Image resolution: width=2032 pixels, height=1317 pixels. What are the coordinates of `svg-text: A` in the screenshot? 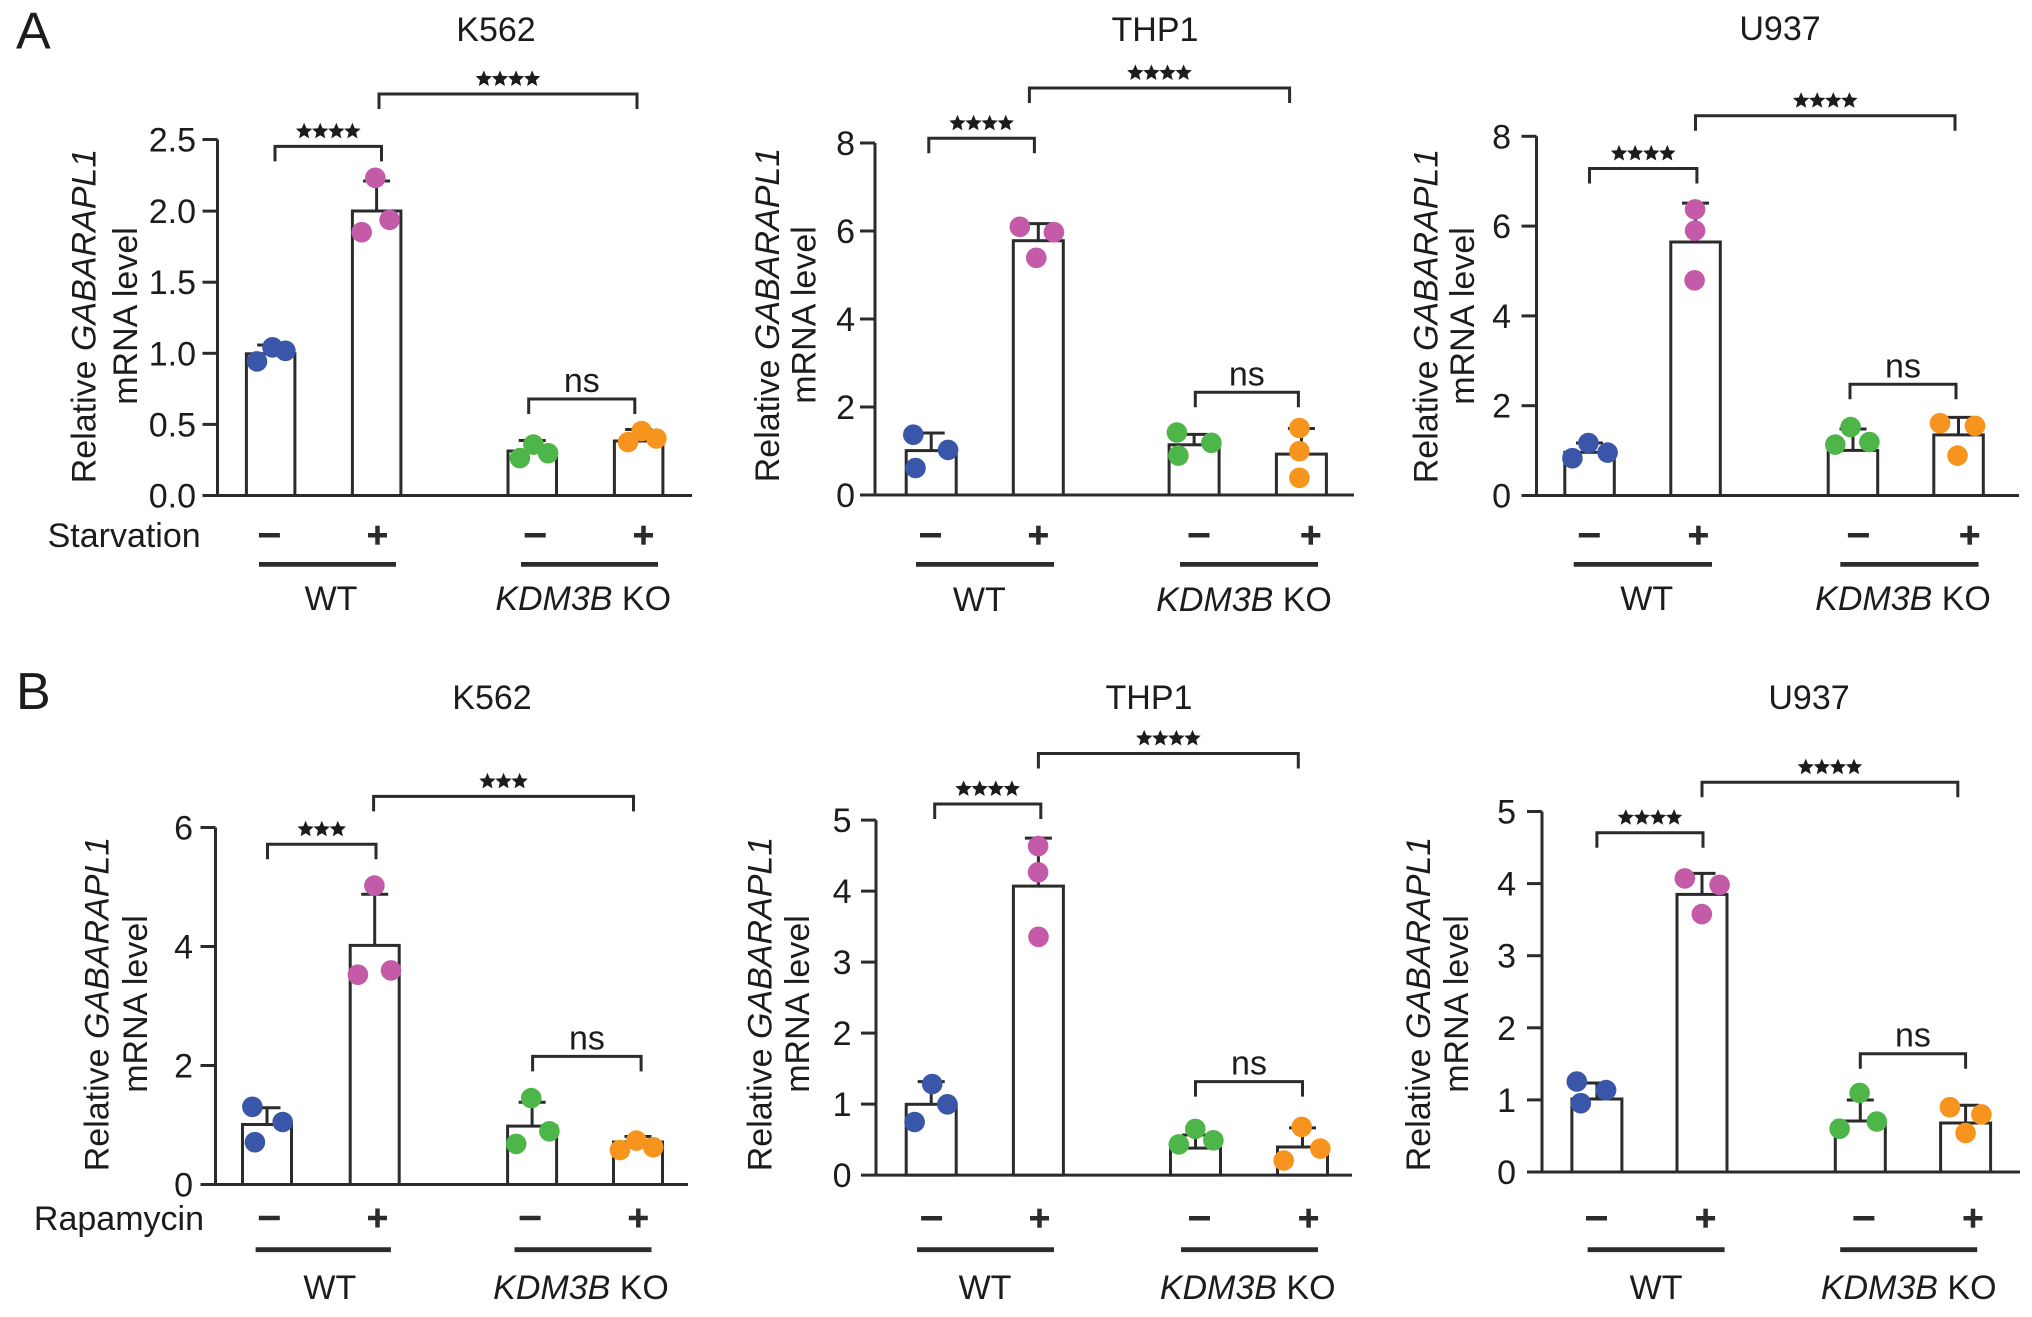 It's located at (33, 32).